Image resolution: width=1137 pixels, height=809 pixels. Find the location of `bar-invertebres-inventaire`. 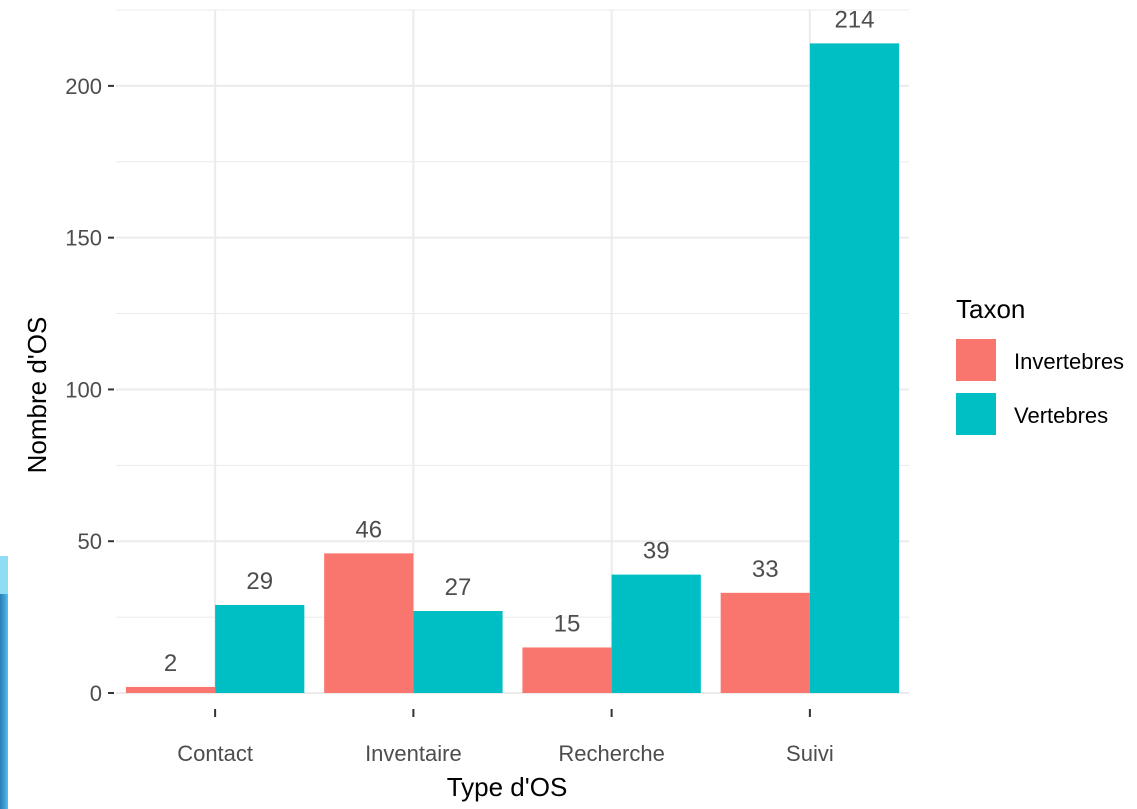

bar-invertebres-inventaire is located at coordinates (369, 623).